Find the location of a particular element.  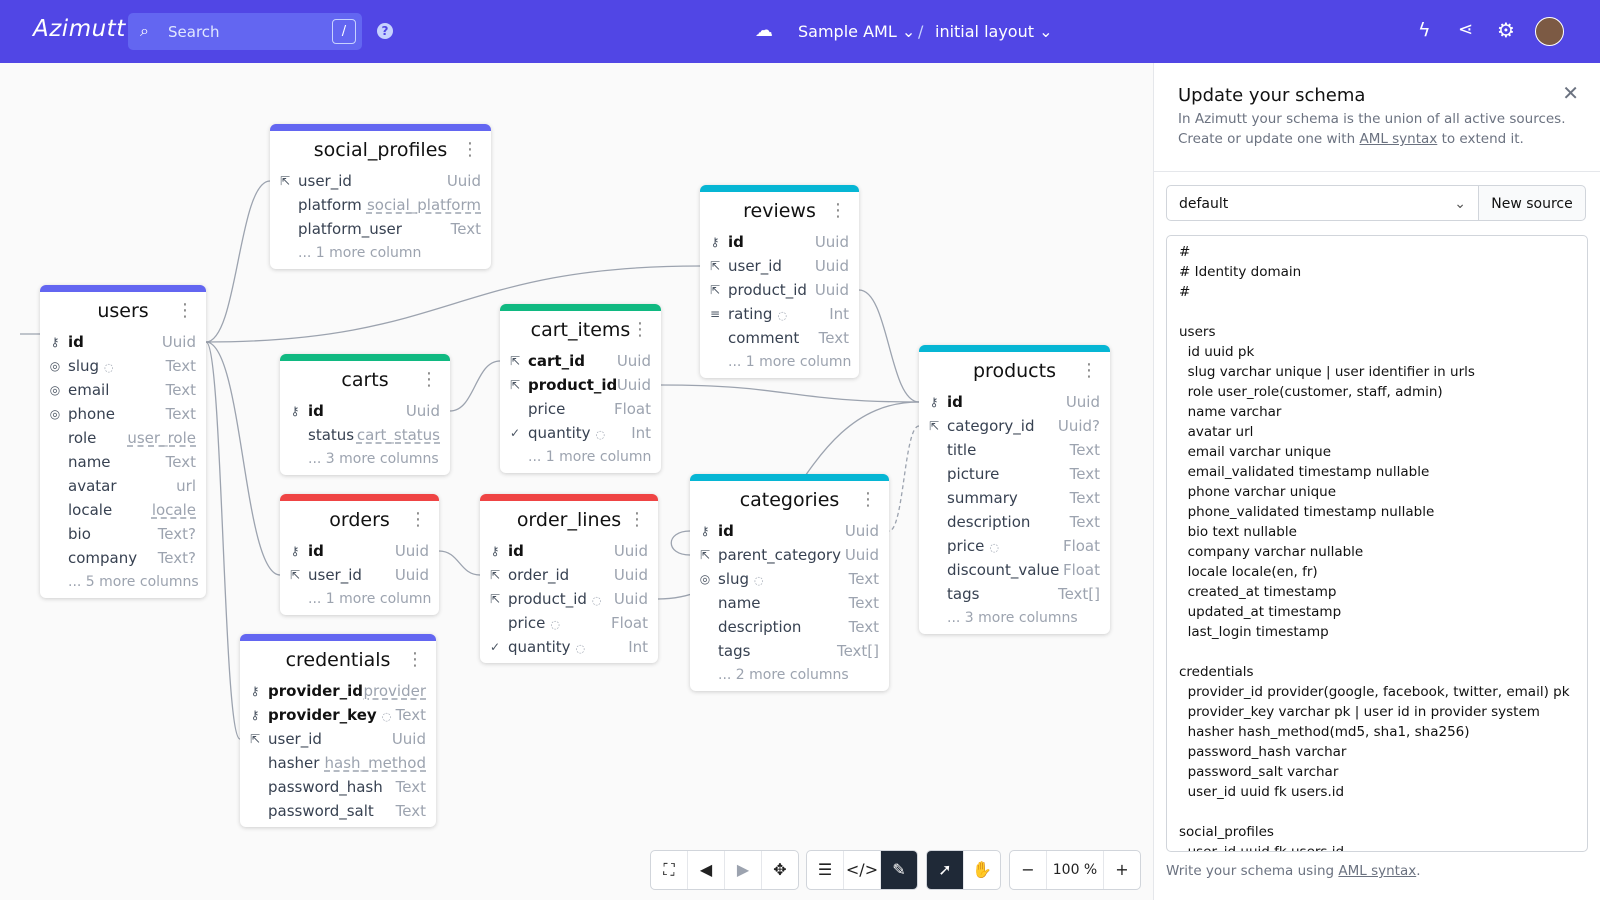

zoom-in: + is located at coordinates (1122, 869).